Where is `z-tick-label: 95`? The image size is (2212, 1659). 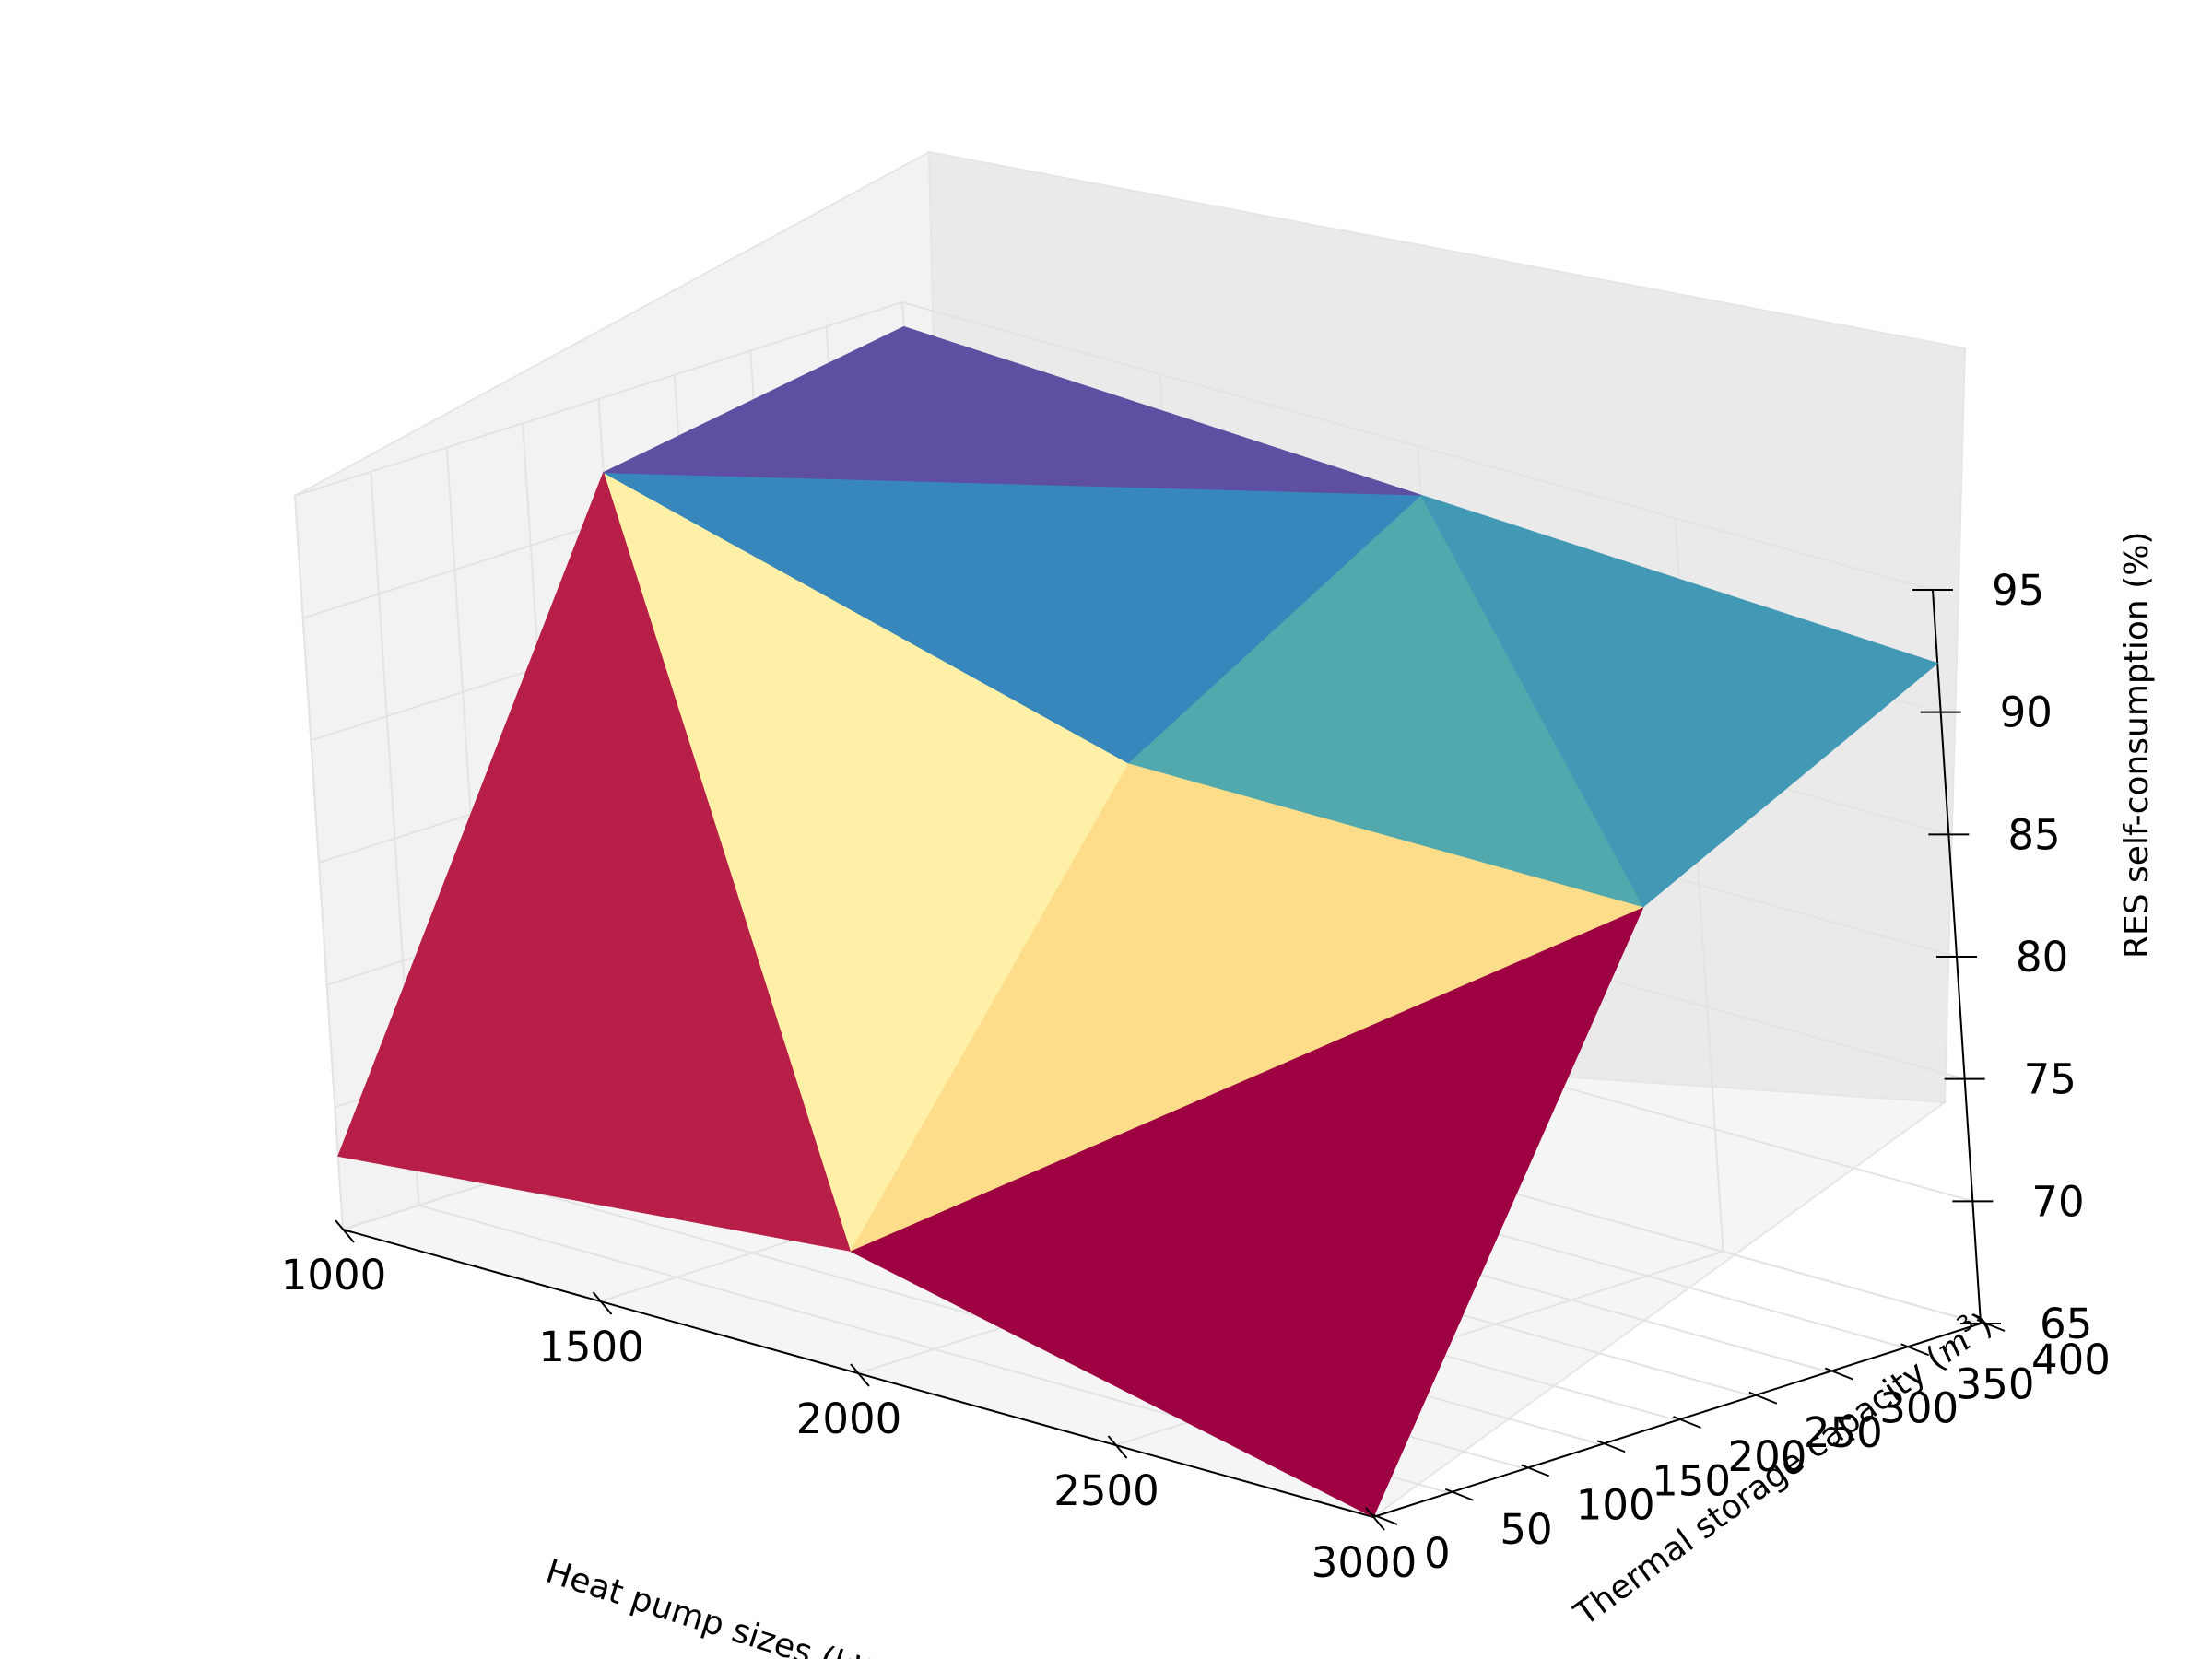
z-tick-label: 95 is located at coordinates (2018, 590).